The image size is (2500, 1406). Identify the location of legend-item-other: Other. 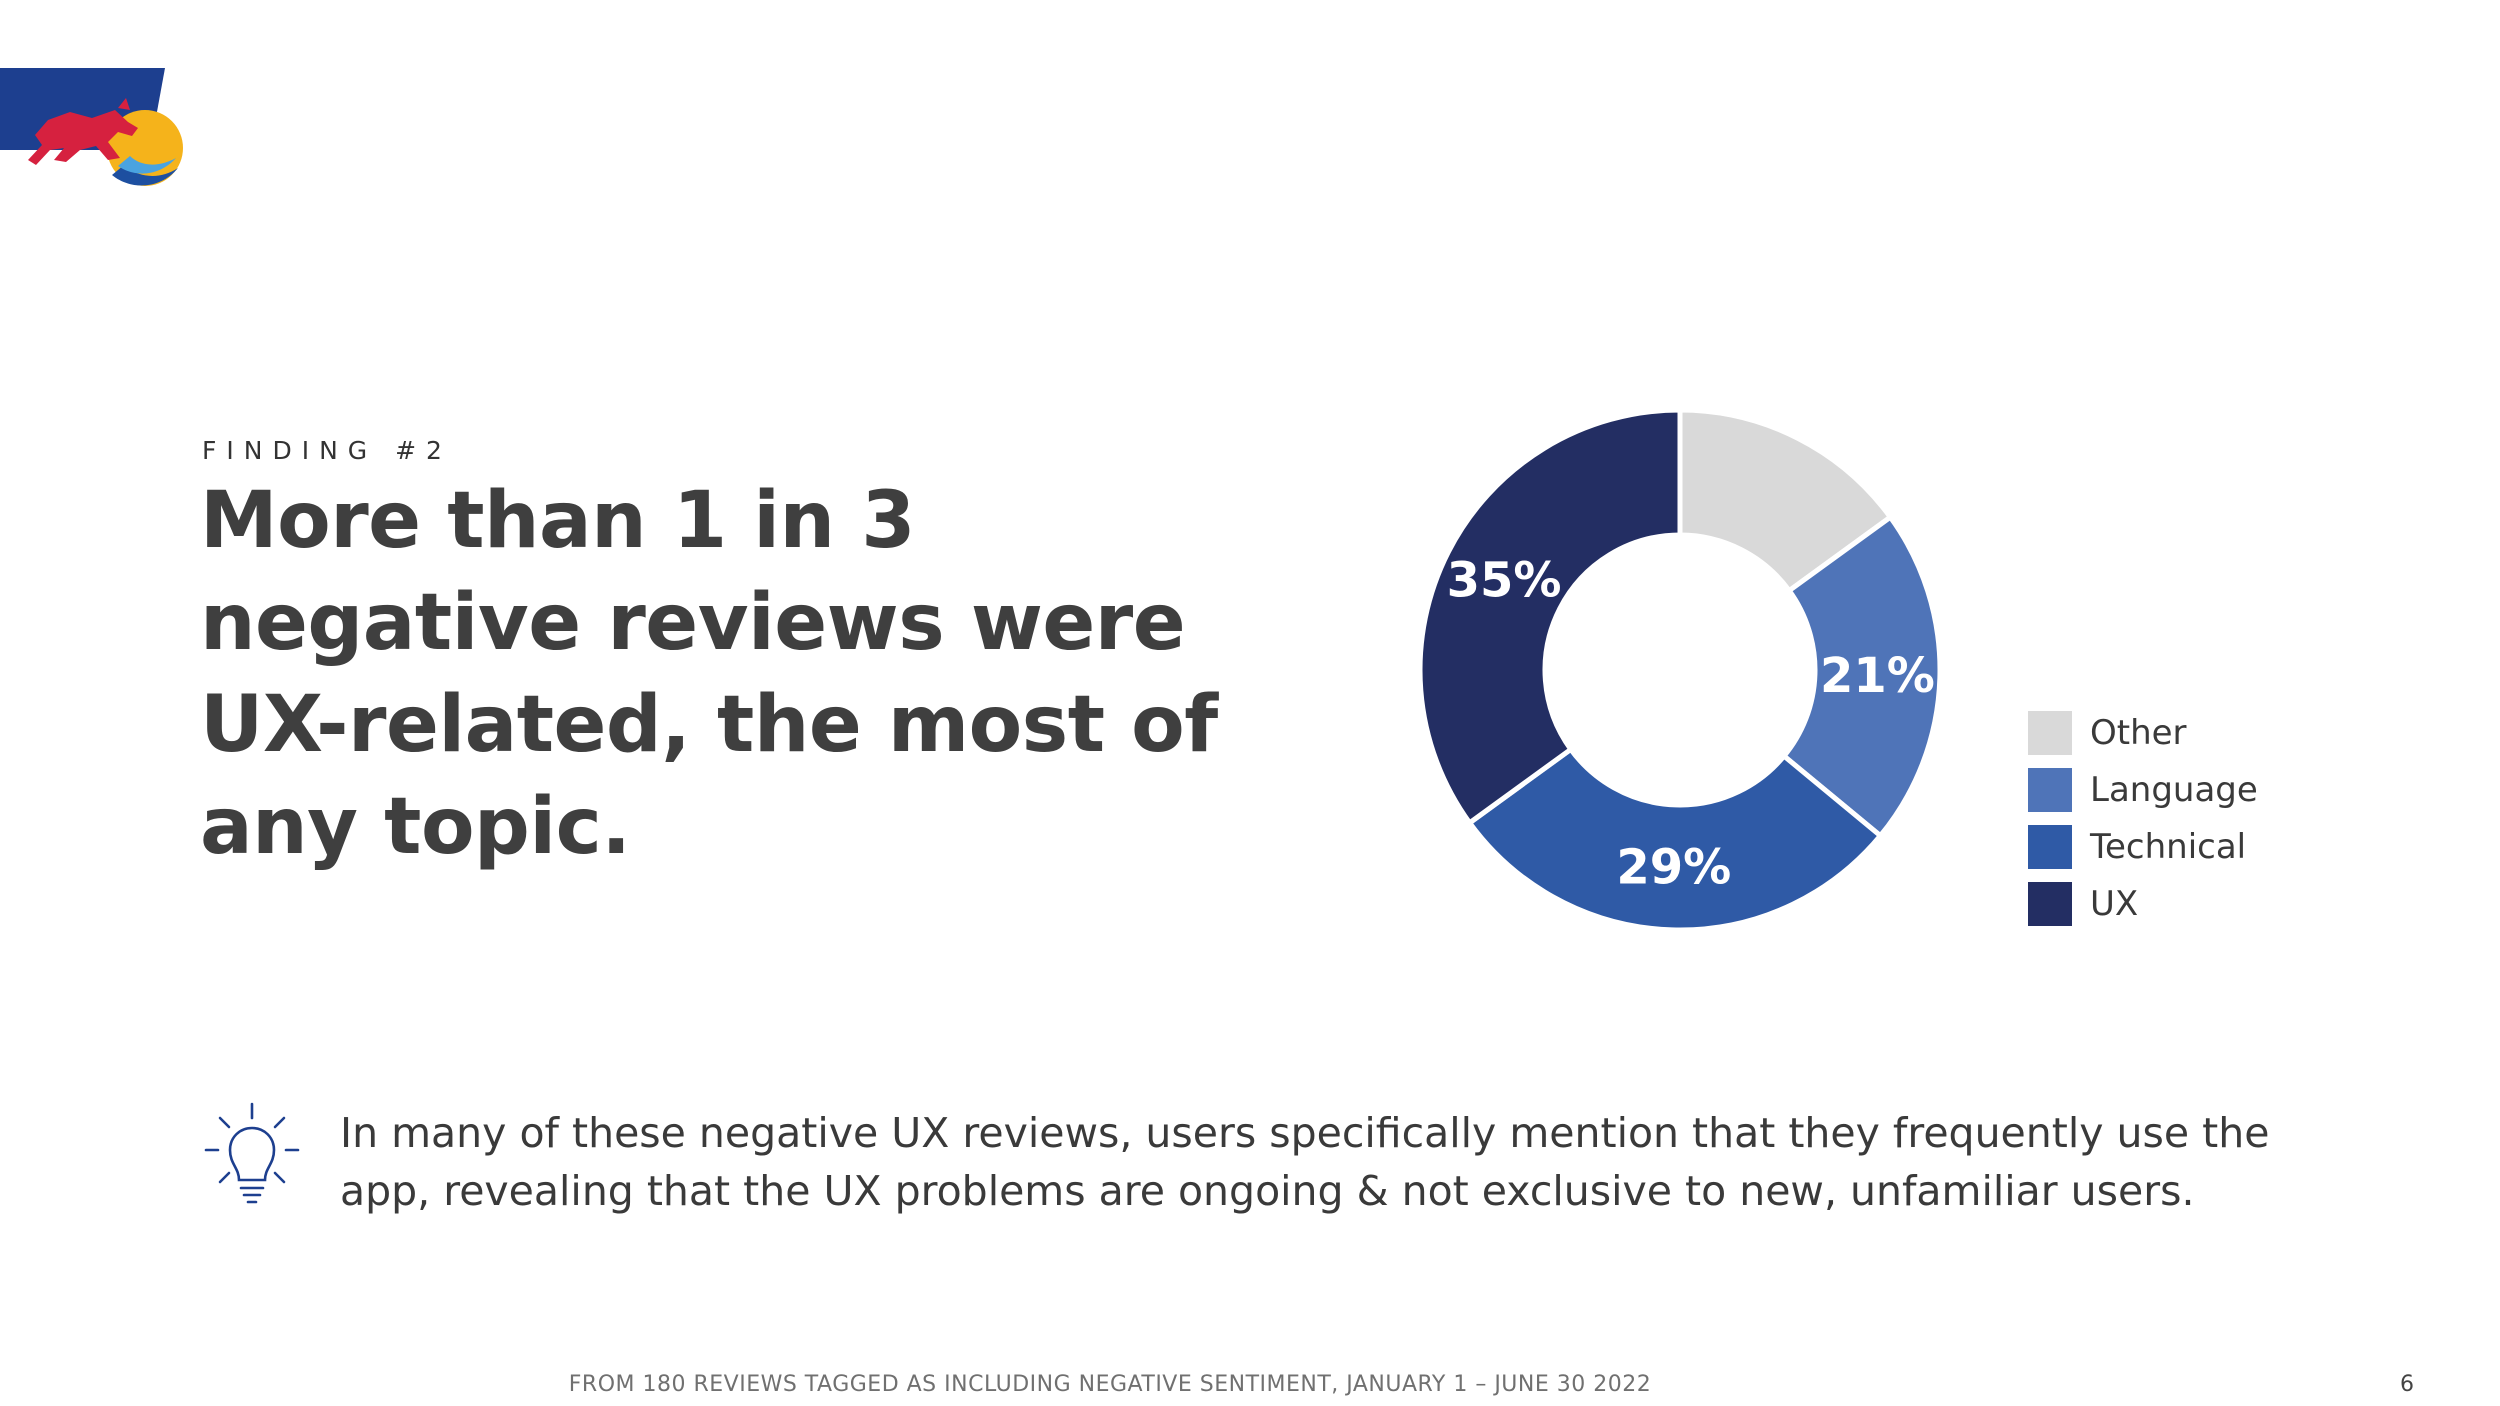
(2143, 732).